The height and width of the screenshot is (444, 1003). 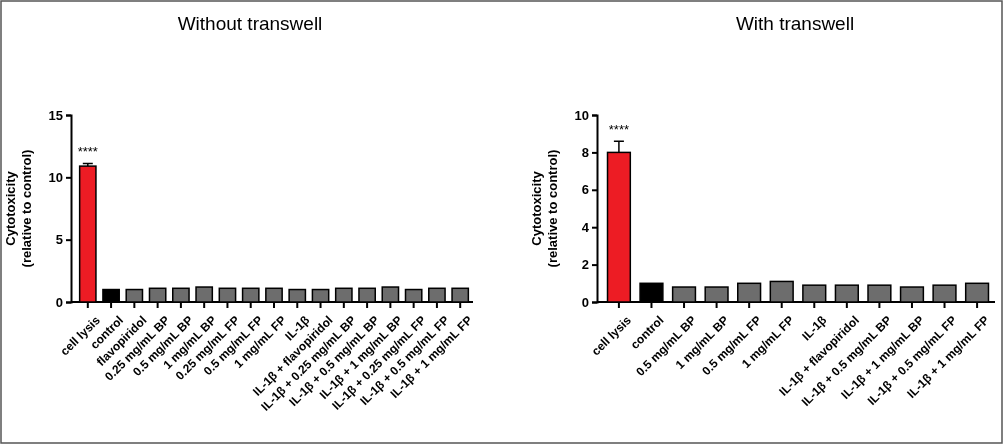 What do you see at coordinates (585, 265) in the screenshot?
I see `y-tick-label: 2` at bounding box center [585, 265].